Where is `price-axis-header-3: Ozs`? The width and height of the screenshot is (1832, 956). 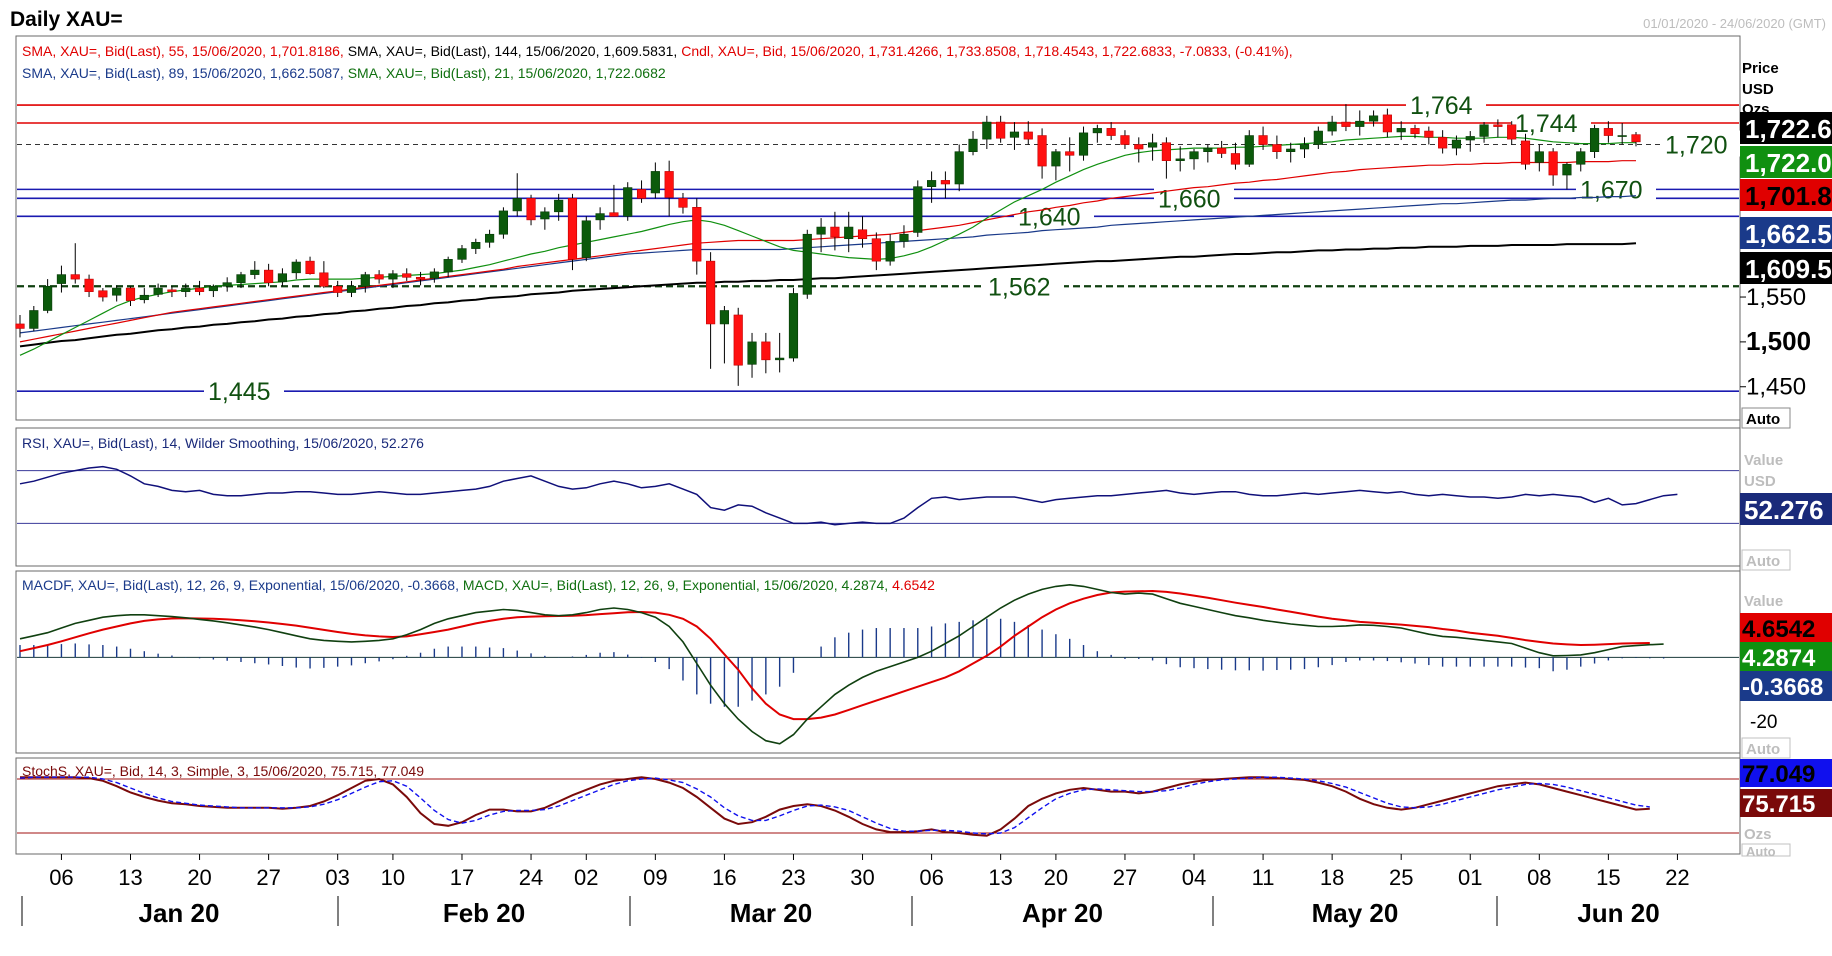 price-axis-header-3: Ozs is located at coordinates (1756, 109).